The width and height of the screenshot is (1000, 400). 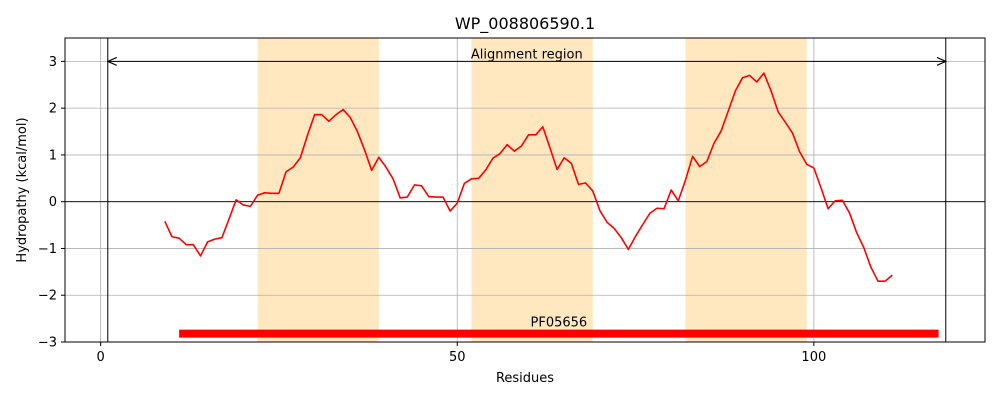 I want to click on x-tick-label: 0, so click(x=101, y=357).